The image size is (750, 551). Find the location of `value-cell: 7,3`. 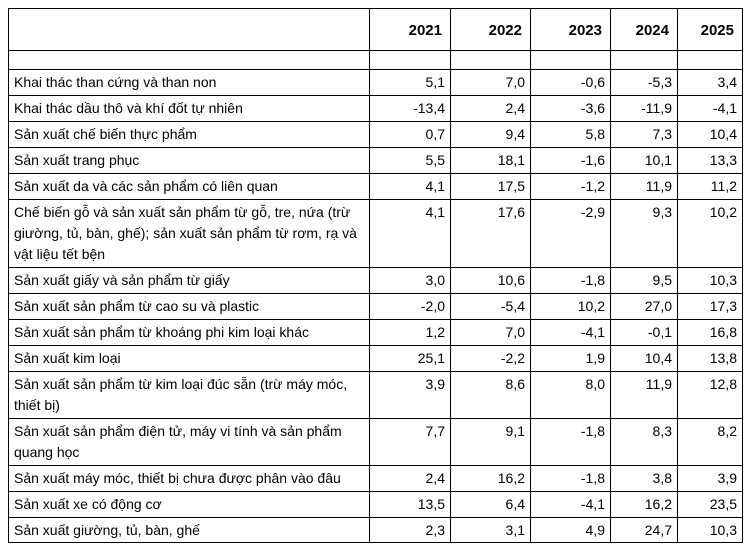

value-cell: 7,3 is located at coordinates (644, 134).